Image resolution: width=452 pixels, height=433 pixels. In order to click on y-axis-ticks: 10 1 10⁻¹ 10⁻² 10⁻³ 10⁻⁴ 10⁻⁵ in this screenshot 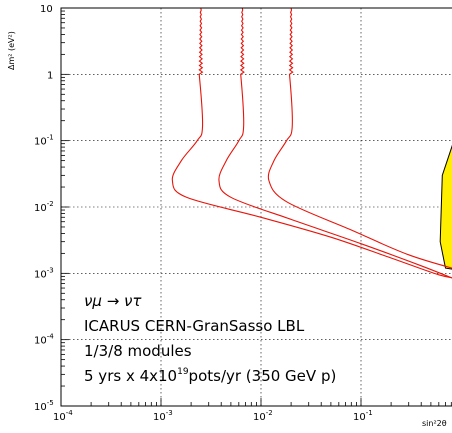, I will do `click(51, 208)`.